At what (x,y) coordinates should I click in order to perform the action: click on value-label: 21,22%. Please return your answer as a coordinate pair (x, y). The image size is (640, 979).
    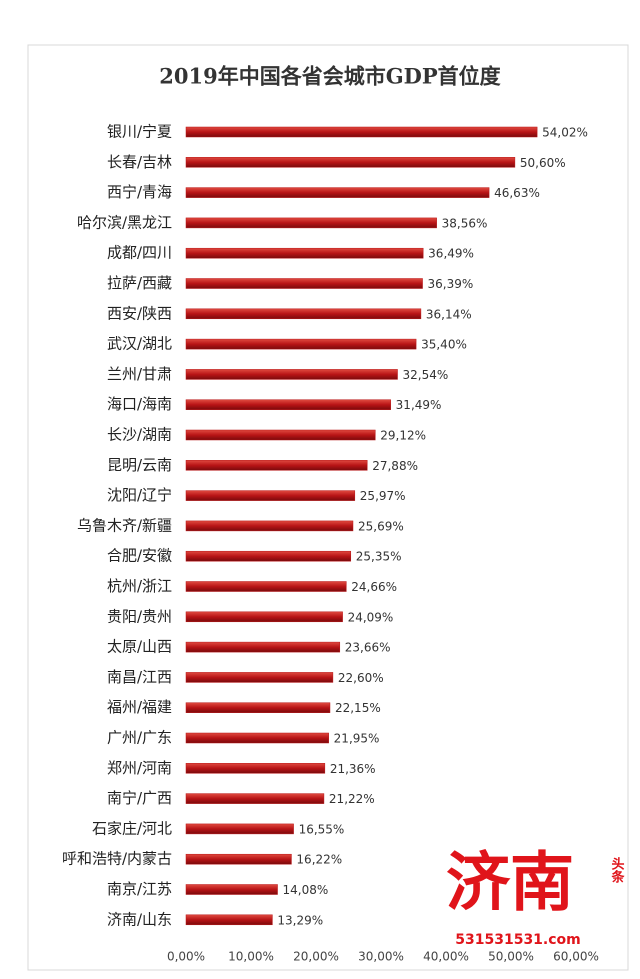
    Looking at the image, I should click on (352, 799).